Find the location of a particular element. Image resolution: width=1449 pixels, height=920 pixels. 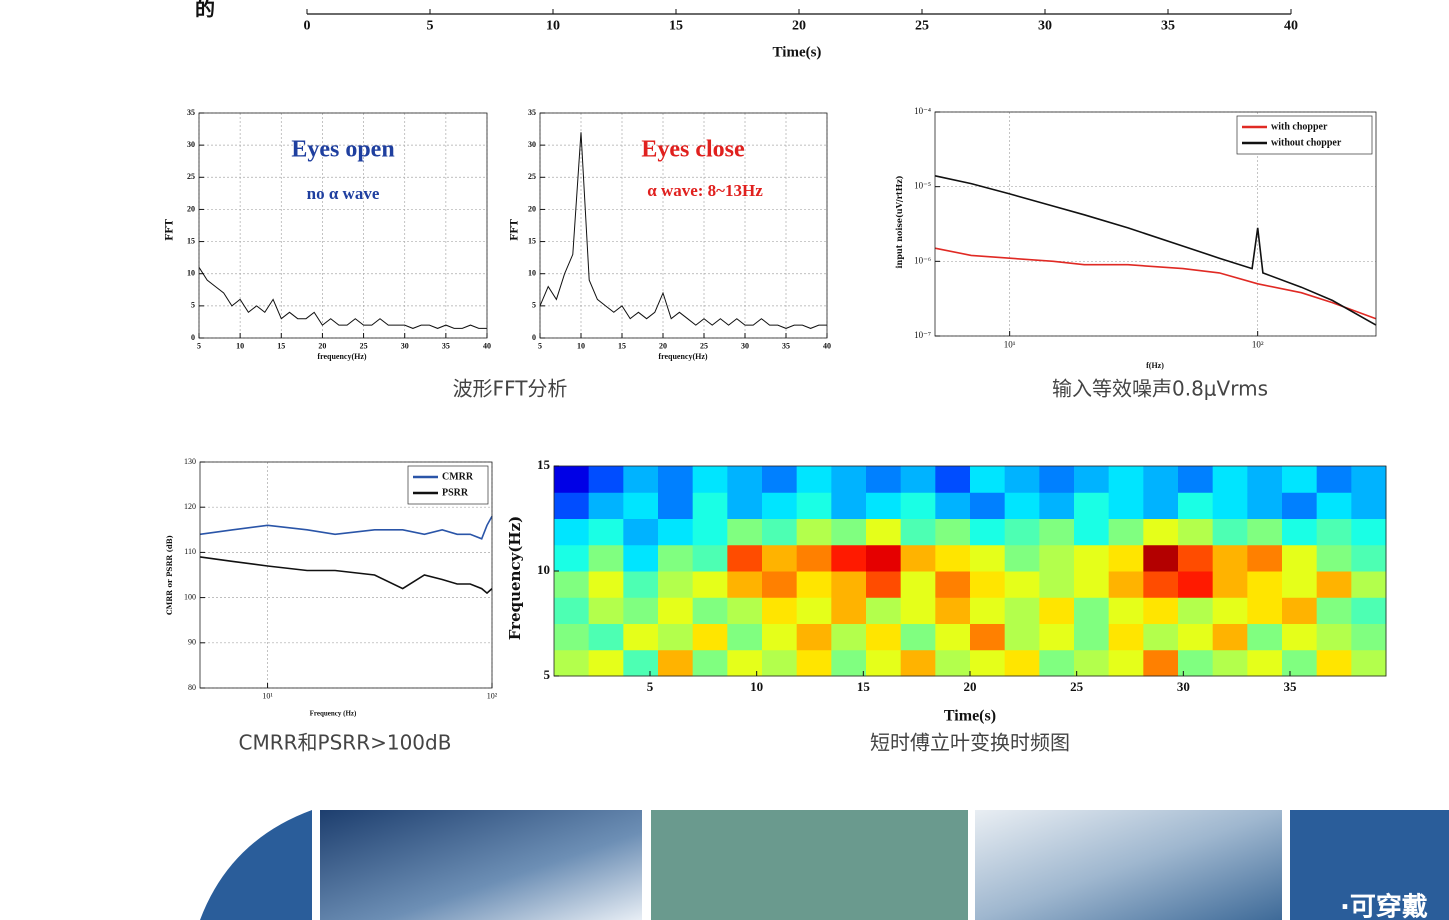

x-tick-label: 20 is located at coordinates (970, 686).